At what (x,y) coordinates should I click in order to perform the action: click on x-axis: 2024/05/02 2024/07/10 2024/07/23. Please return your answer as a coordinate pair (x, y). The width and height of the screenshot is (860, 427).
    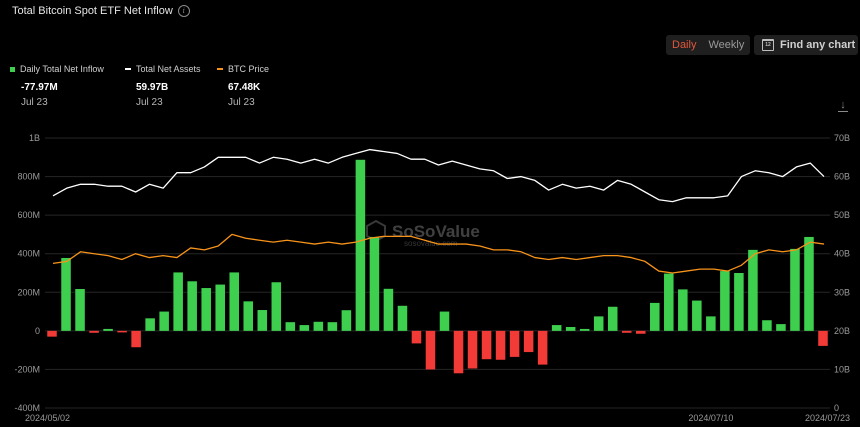
    Looking at the image, I should click on (437, 418).